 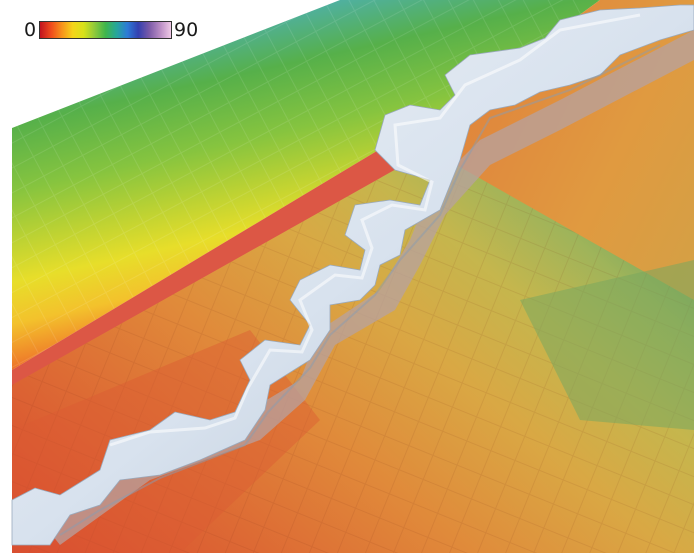 I want to click on lower-right-green-zone, so click(x=607, y=345).